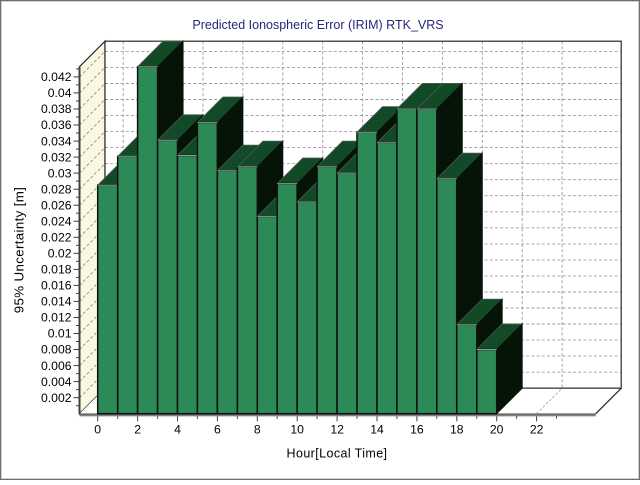 The width and height of the screenshot is (640, 485). Describe the element at coordinates (56, 238) in the screenshot. I see `svg-text: 0.022` at that location.